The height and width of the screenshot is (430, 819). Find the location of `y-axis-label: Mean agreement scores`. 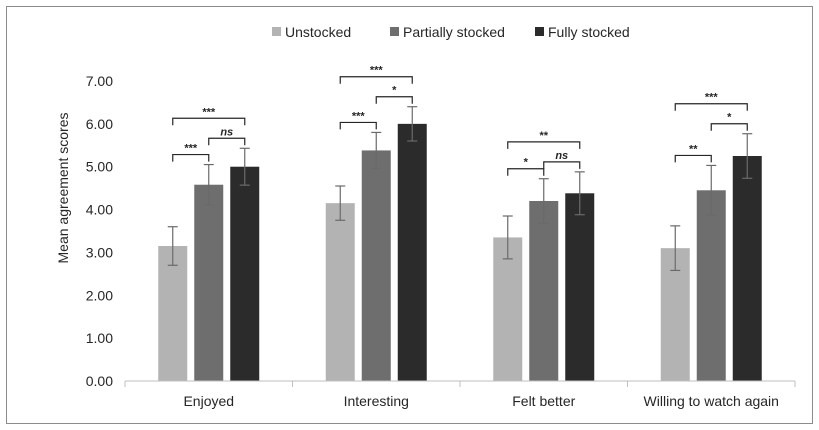

y-axis-label: Mean agreement scores is located at coordinates (63, 188).